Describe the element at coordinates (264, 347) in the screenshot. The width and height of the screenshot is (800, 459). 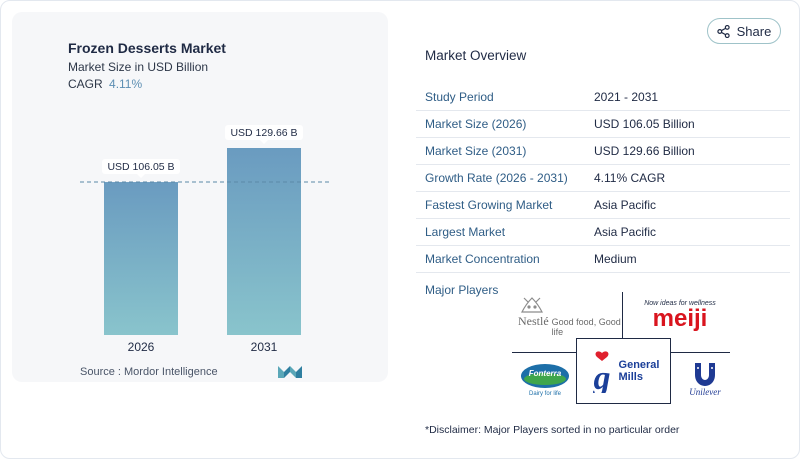
I see `x-tick-label: 2031` at that location.